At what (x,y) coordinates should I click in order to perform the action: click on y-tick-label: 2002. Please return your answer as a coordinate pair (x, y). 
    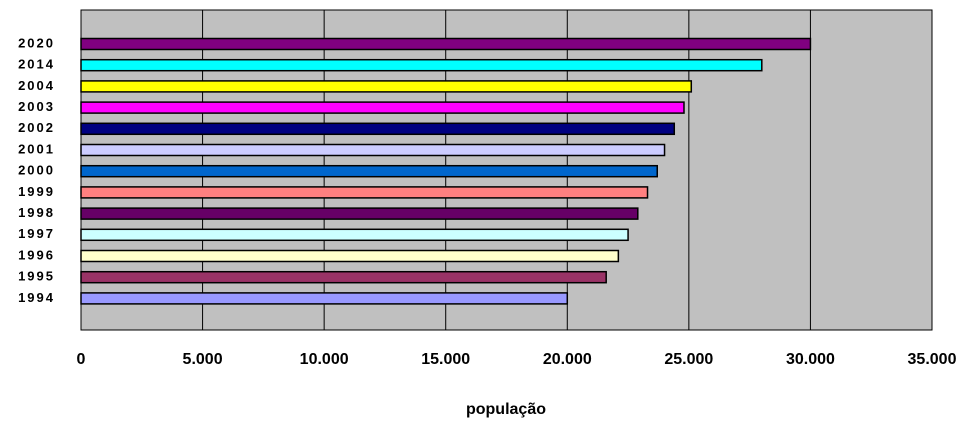
    Looking at the image, I should click on (36, 127).